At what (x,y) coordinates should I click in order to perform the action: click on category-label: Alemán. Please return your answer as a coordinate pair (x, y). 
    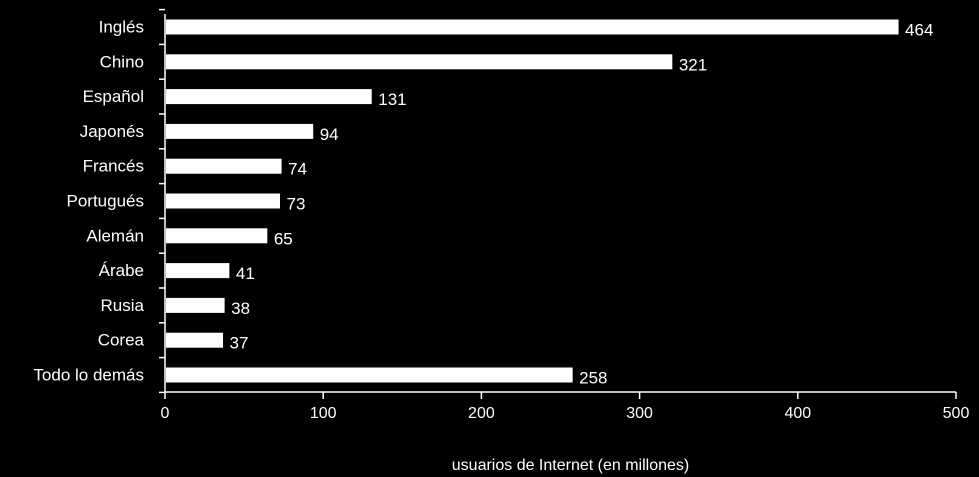
    Looking at the image, I should click on (115, 235).